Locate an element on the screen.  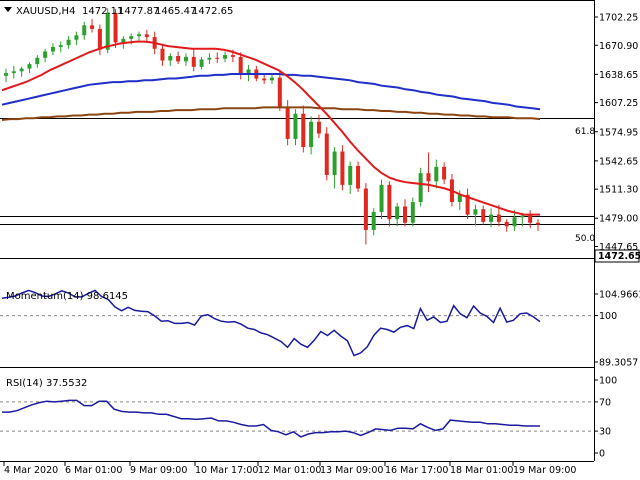
rsi-label: RSI(14) 37.5532 is located at coordinates (46, 383).